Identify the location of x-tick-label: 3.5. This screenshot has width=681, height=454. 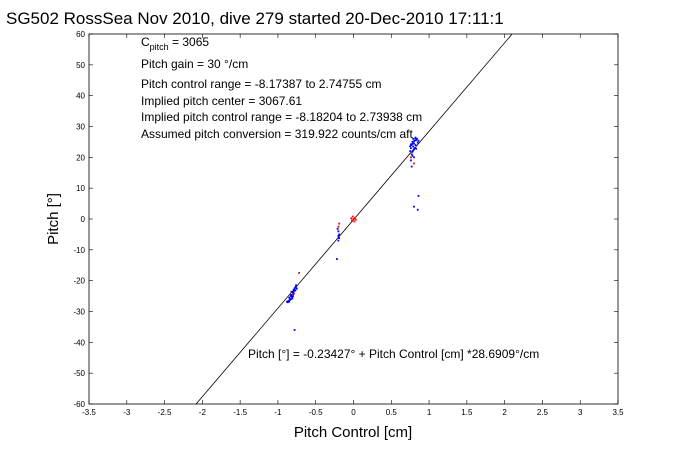
(618, 412).